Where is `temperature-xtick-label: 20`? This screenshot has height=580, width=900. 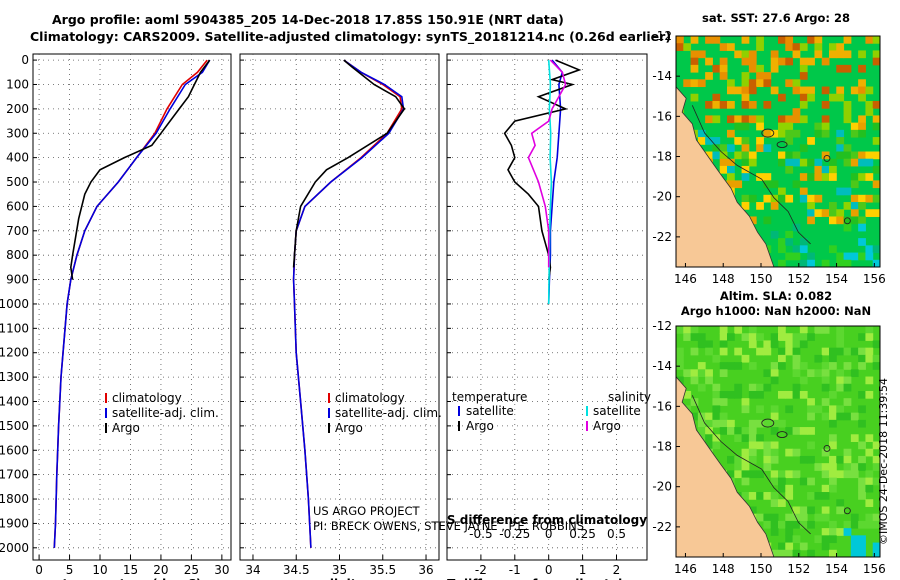
temperature-xtick-label: 20 is located at coordinates (160, 570).